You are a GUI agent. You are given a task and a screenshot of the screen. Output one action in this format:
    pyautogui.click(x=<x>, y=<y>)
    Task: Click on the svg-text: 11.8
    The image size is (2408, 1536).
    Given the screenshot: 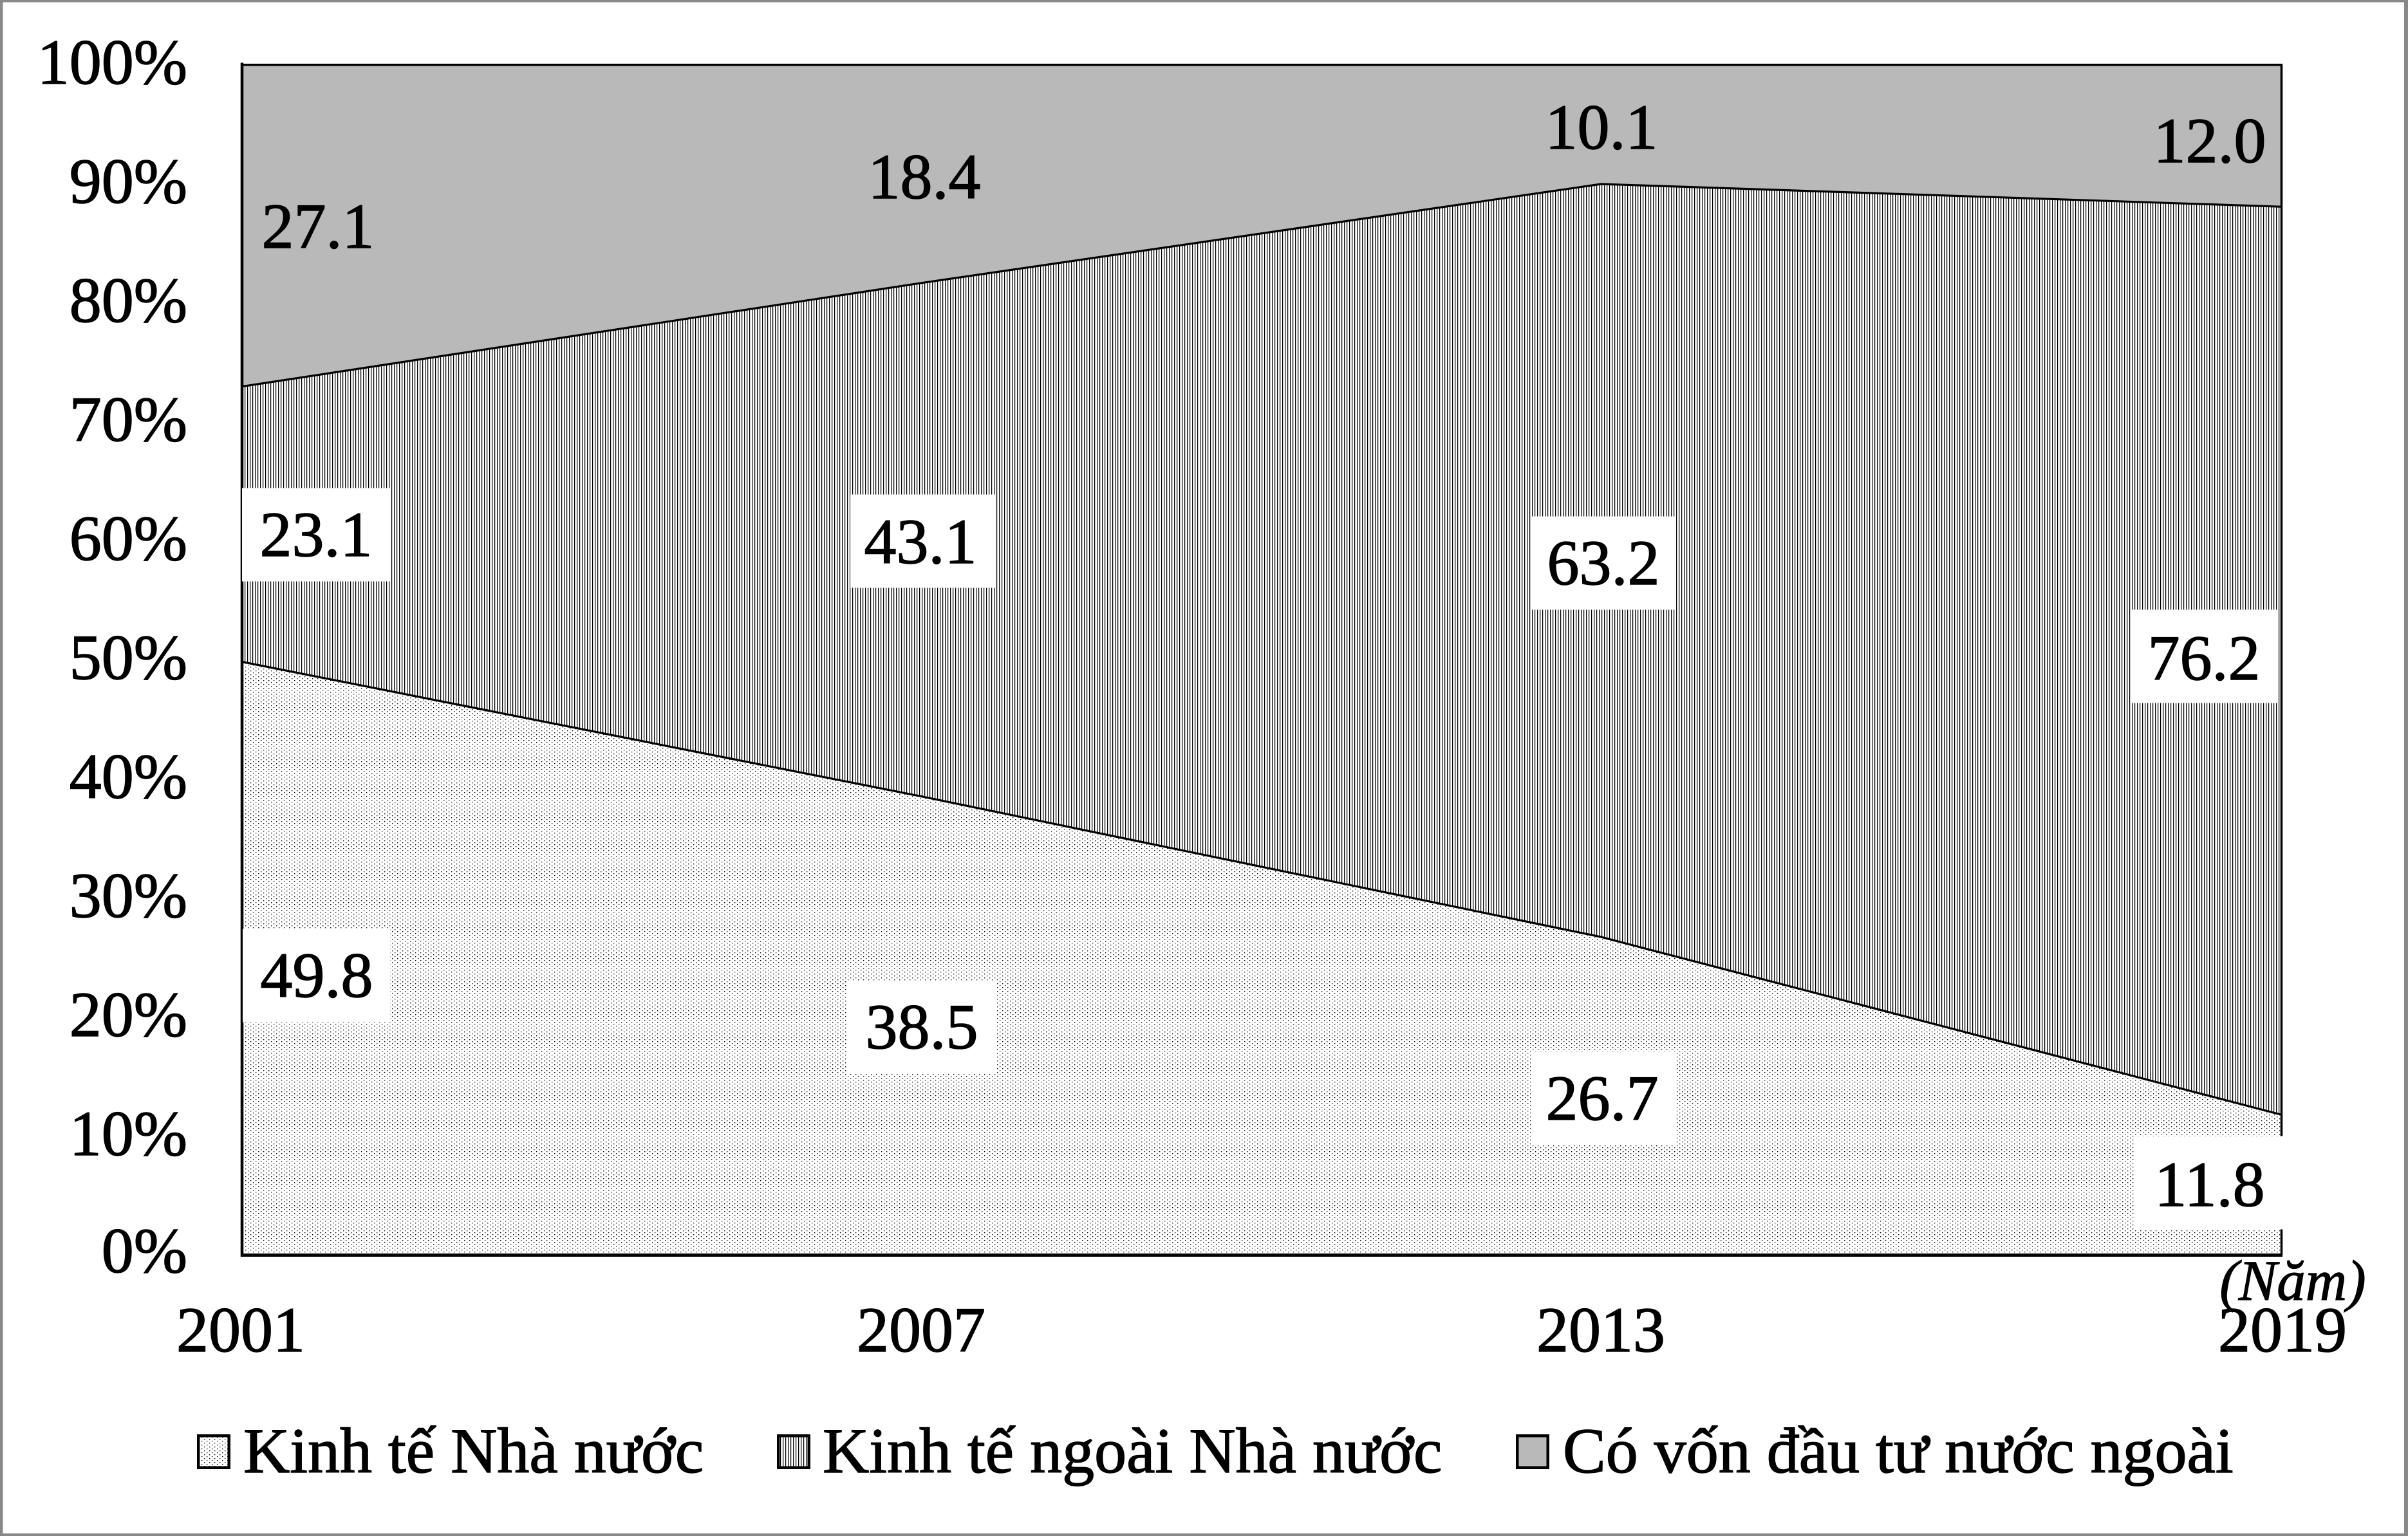 What is the action you would take?
    pyautogui.click(x=2209, y=1184)
    